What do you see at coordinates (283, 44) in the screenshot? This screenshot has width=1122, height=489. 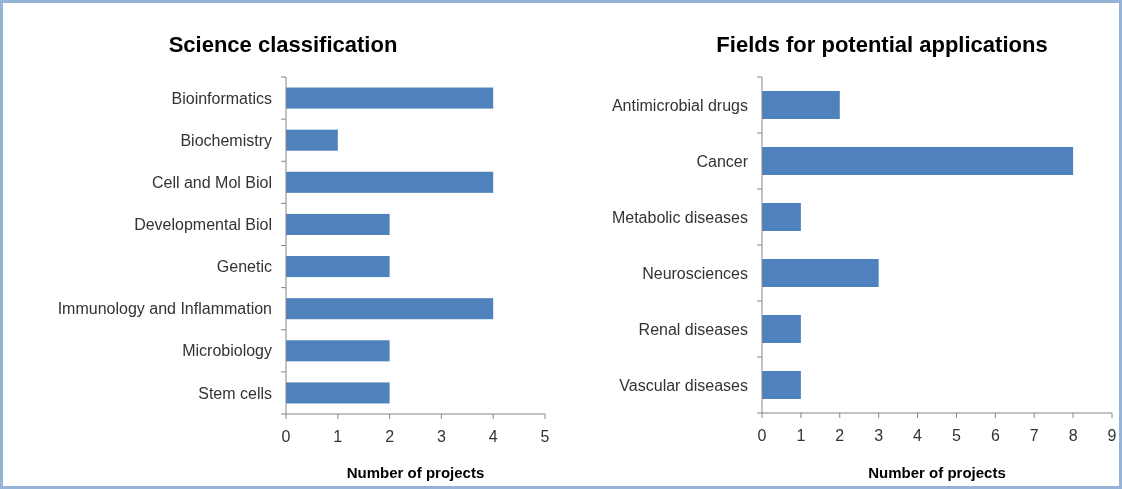 I see `chart-title: Science classification` at bounding box center [283, 44].